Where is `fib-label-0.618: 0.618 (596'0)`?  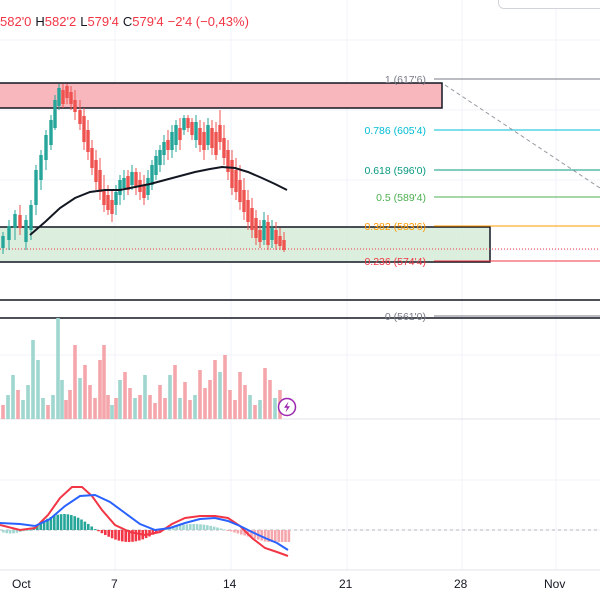 fib-label-0.618: 0.618 (596'0) is located at coordinates (395, 171).